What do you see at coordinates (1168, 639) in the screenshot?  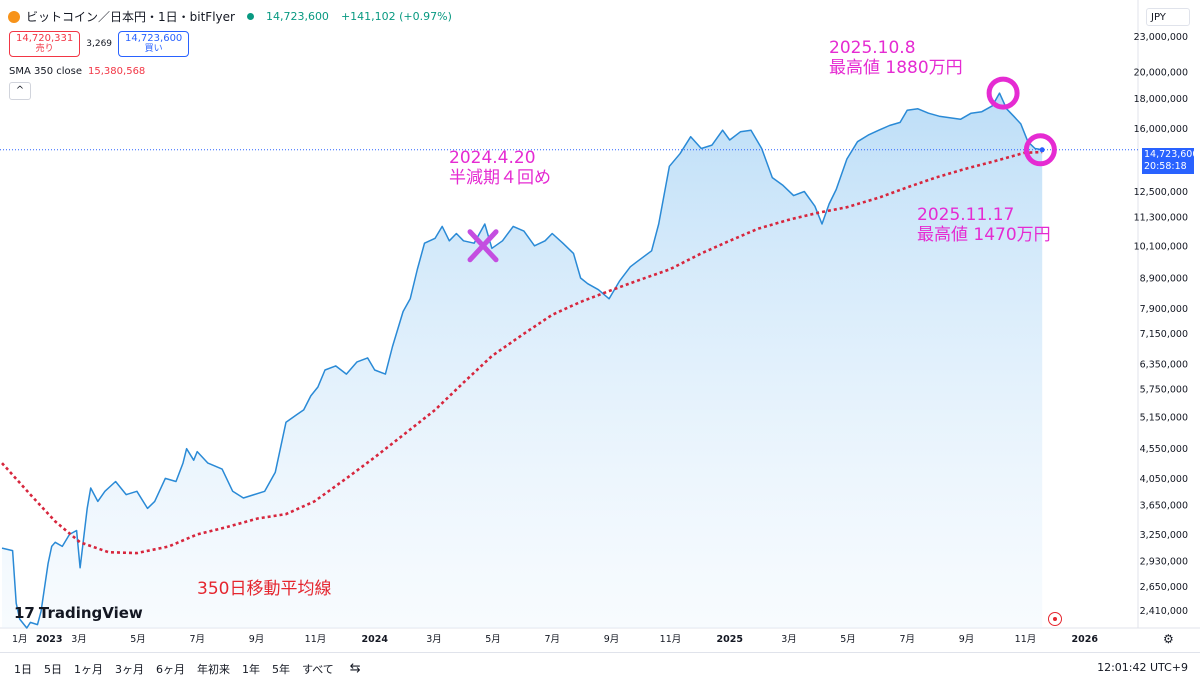 I see `gear-icon: ⚙` at bounding box center [1168, 639].